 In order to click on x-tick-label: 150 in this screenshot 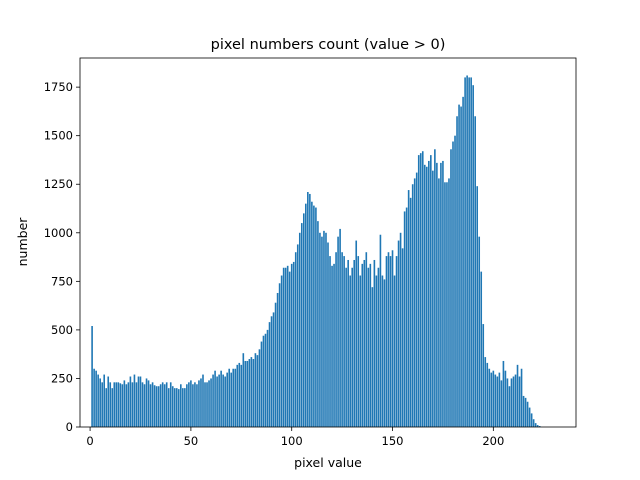, I will do `click(393, 441)`.